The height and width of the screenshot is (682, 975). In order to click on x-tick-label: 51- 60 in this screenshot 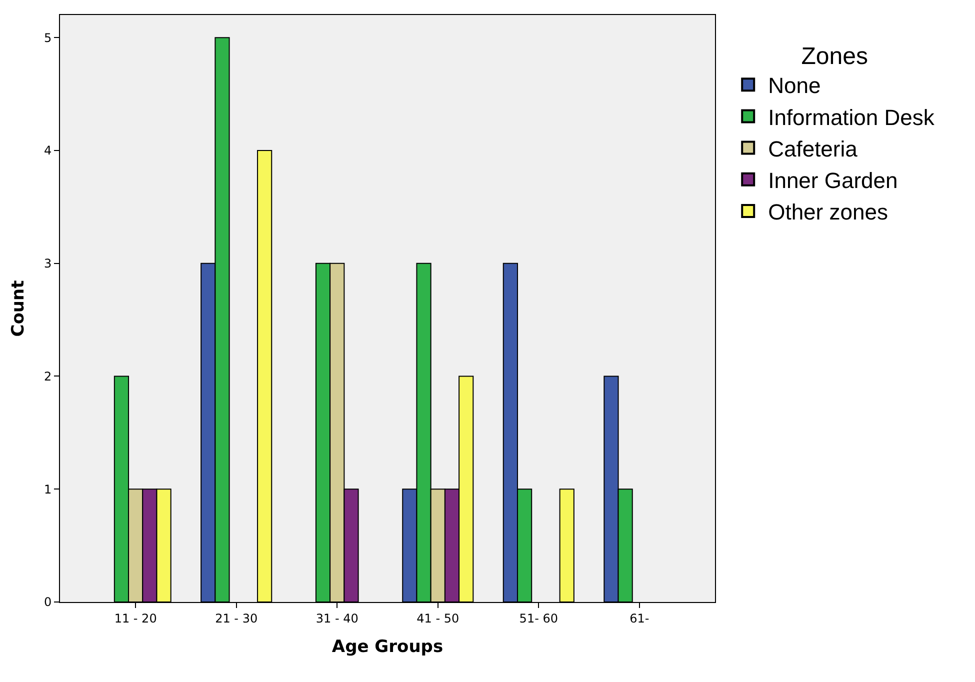, I will do `click(538, 618)`.